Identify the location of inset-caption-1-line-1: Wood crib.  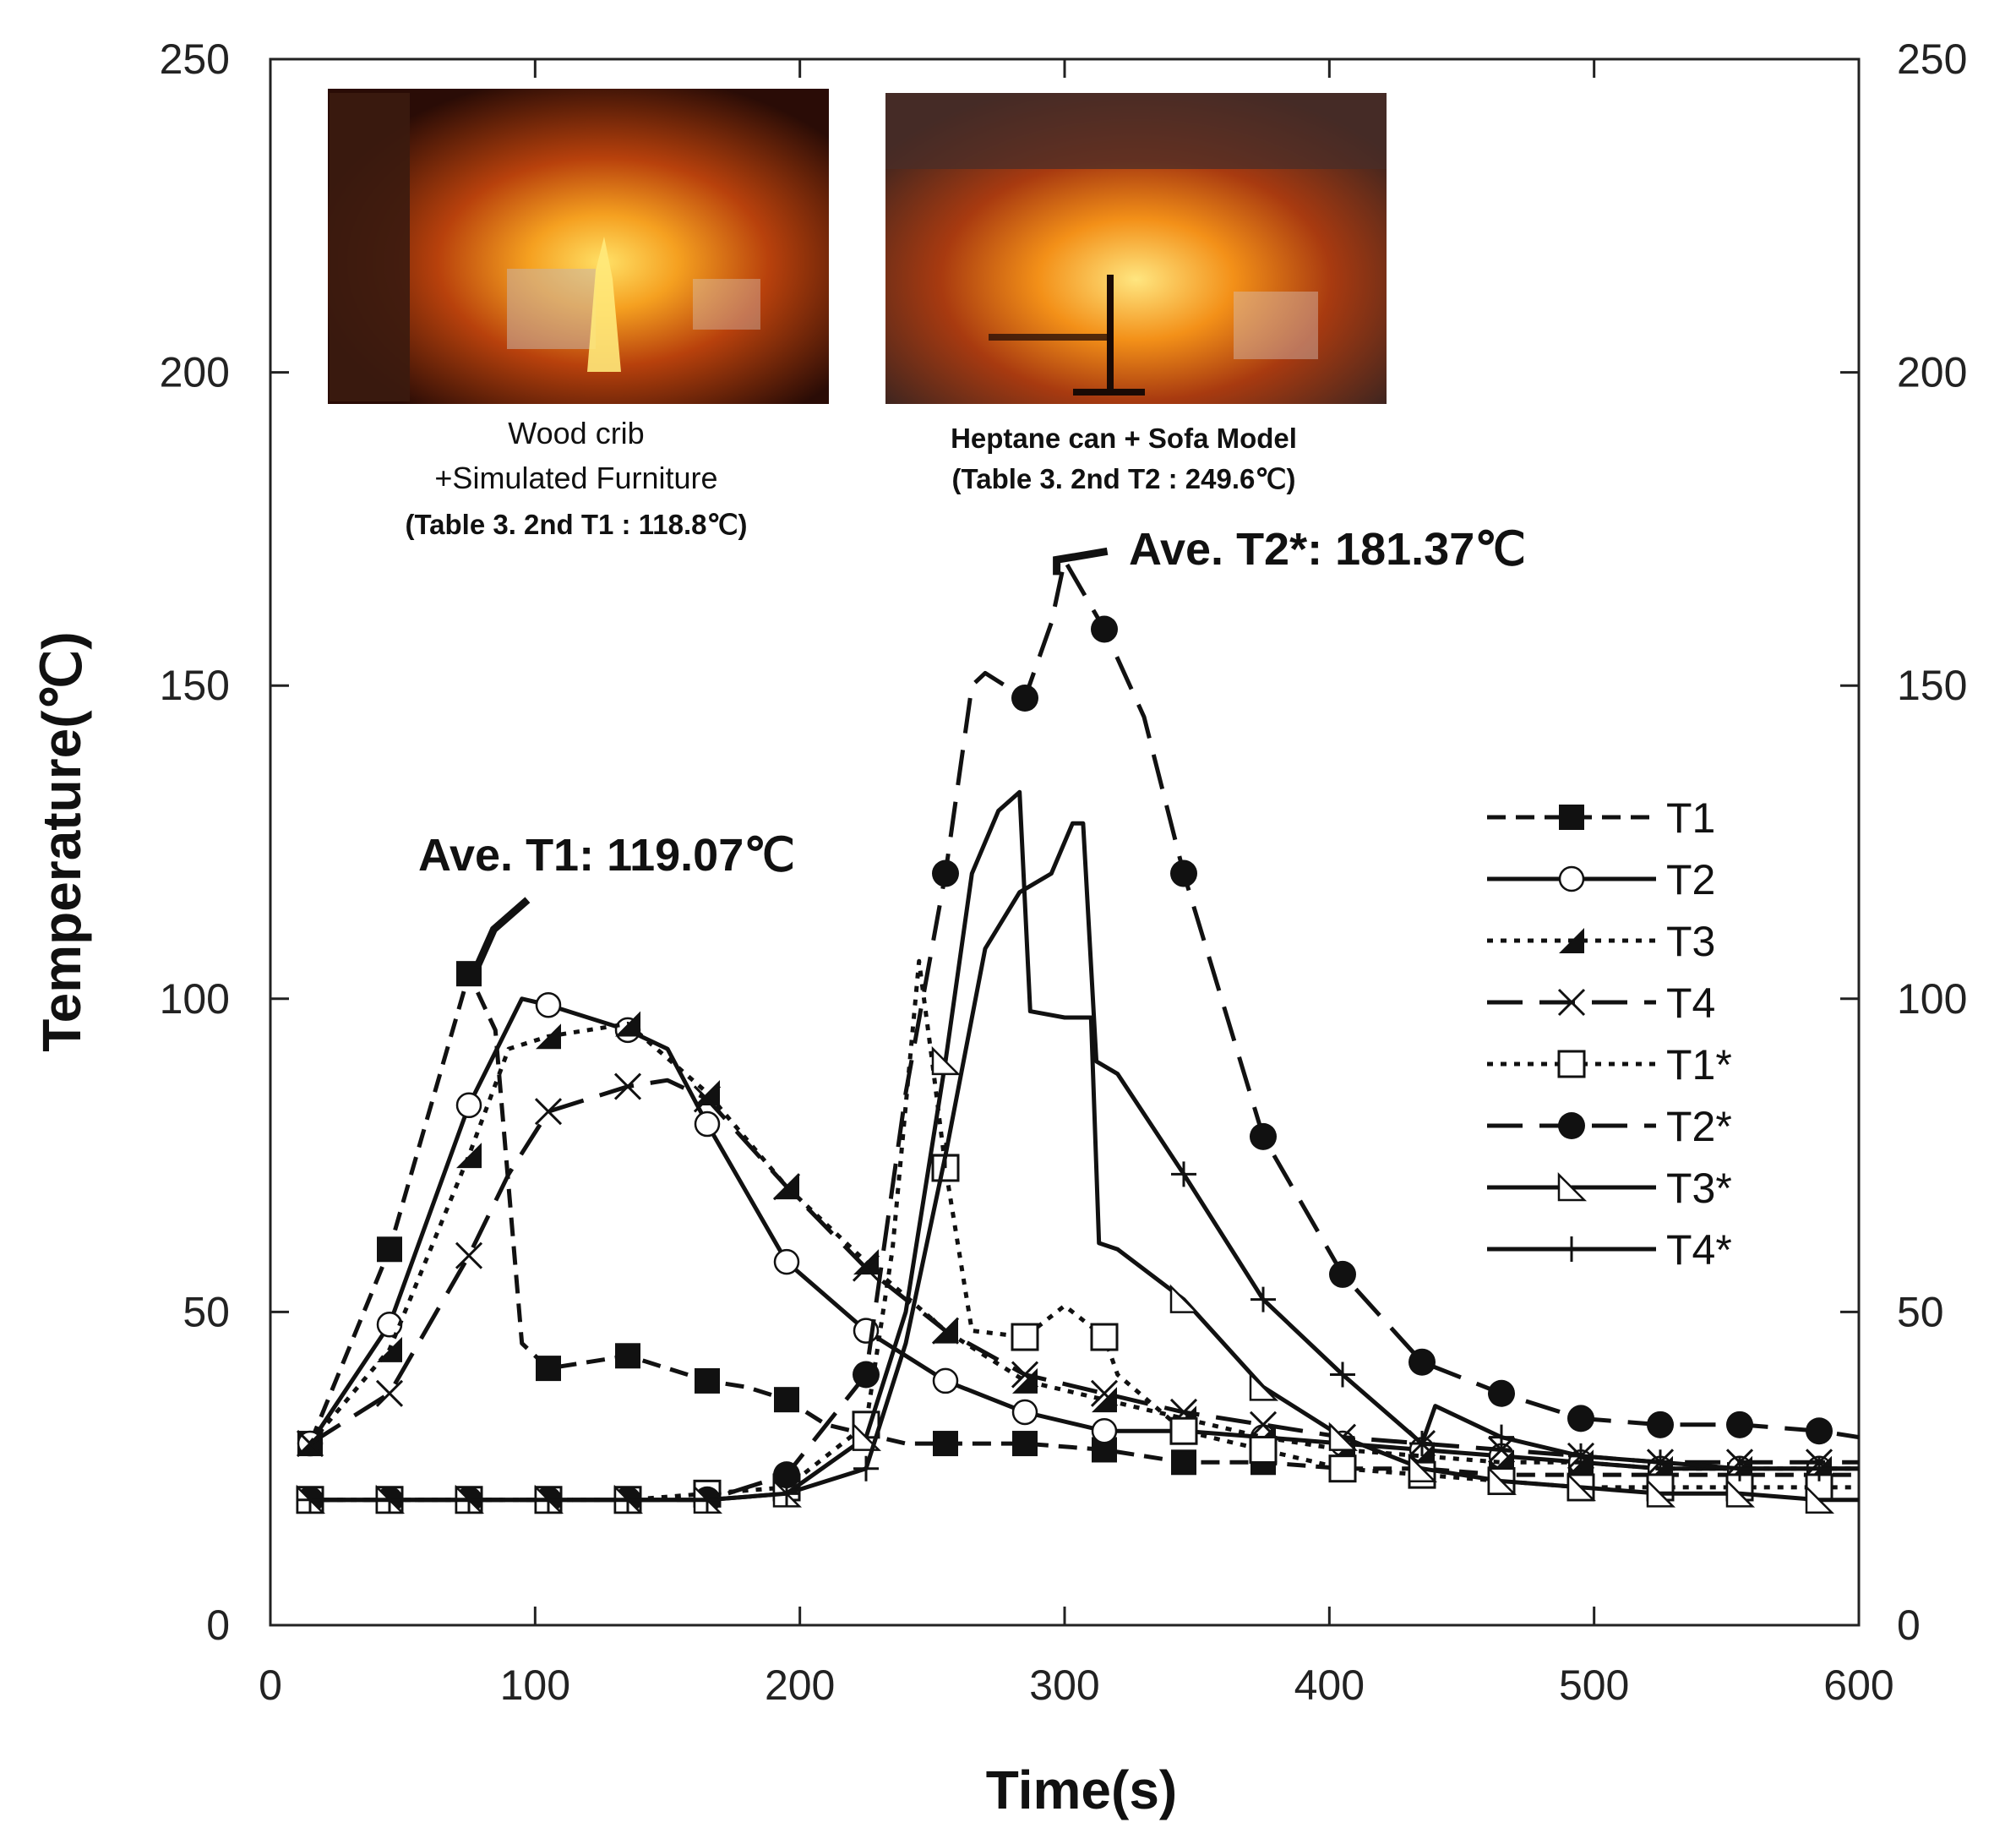
(576, 433).